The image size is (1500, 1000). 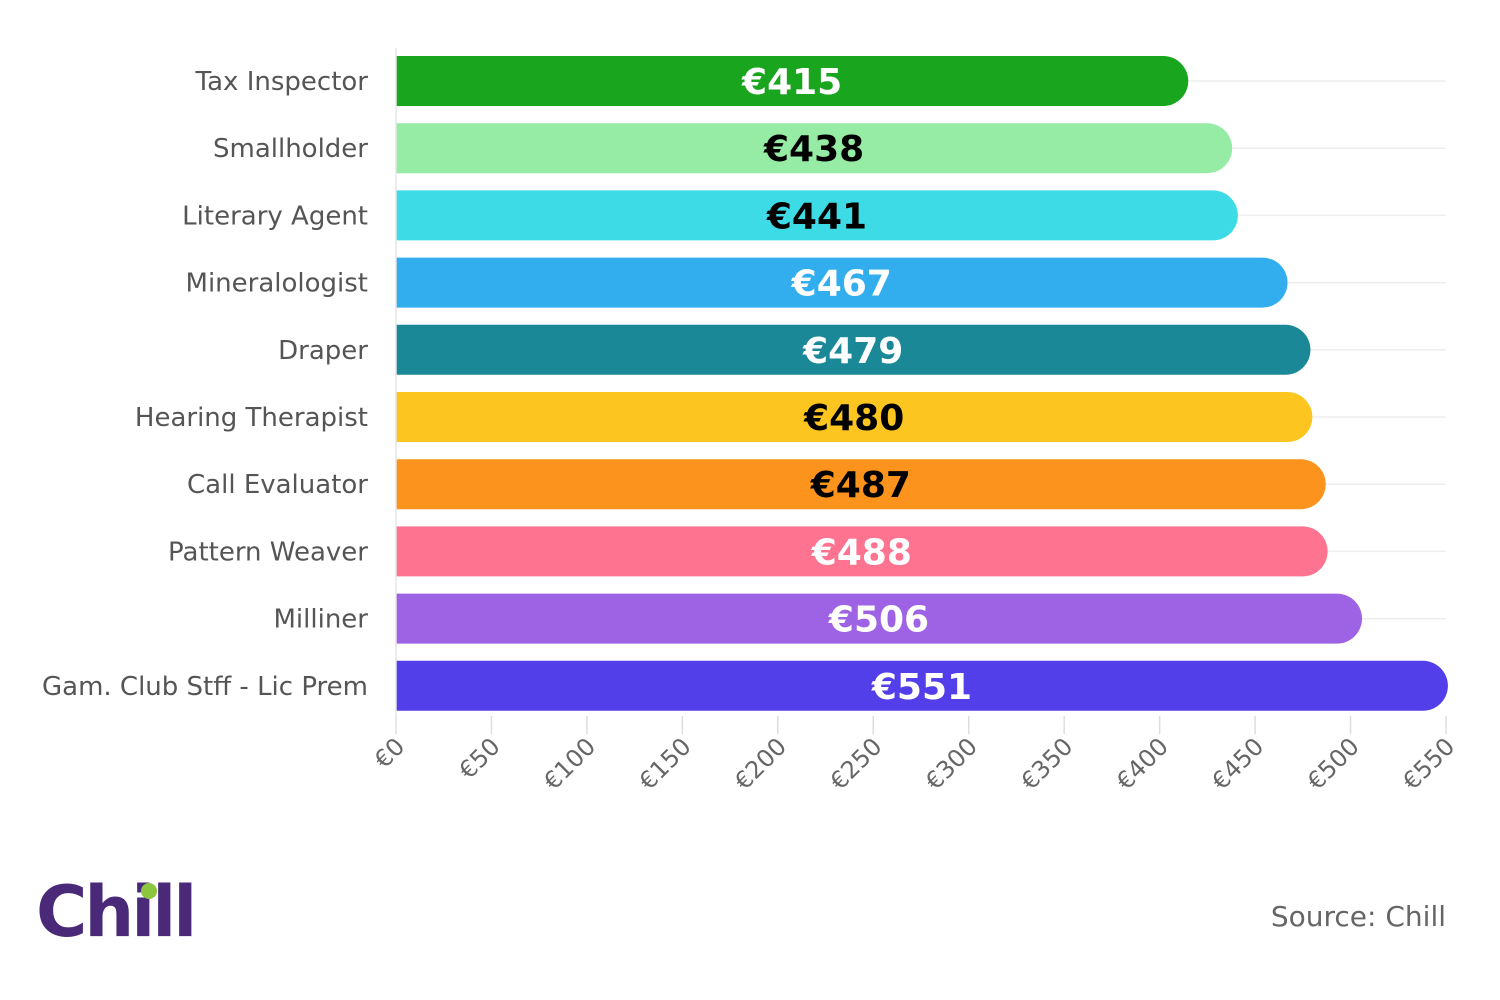 I want to click on bar-value-label: €487, so click(x=860, y=485).